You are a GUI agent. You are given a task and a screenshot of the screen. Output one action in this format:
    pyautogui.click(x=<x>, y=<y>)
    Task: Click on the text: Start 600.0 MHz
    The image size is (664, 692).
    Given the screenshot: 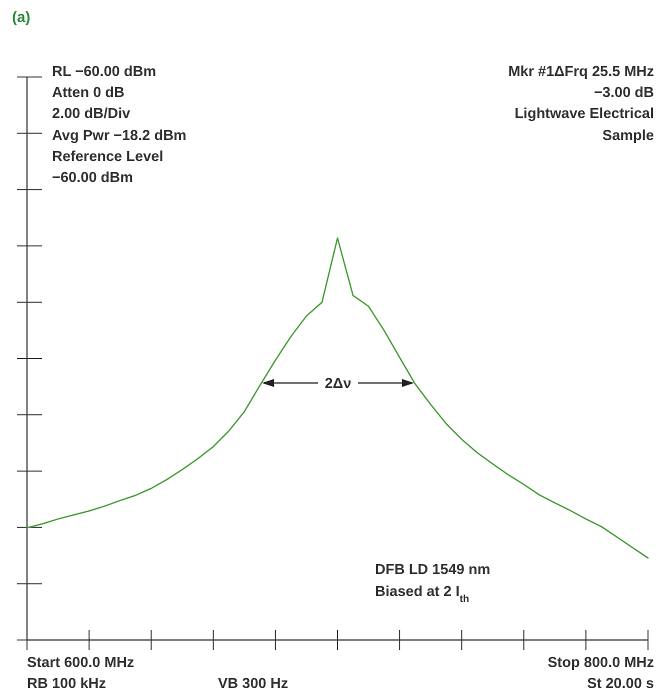 What is the action you would take?
    pyautogui.click(x=80, y=663)
    